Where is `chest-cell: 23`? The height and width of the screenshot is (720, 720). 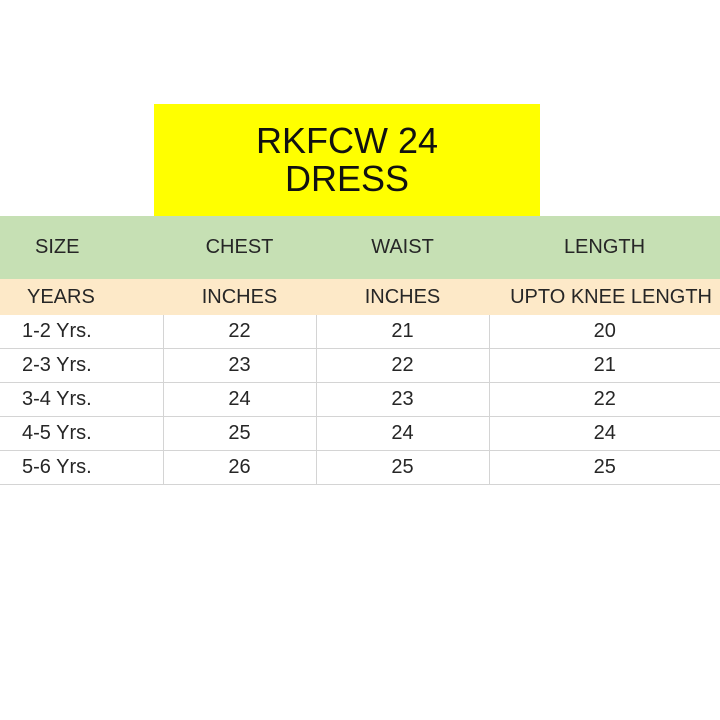 chest-cell: 23 is located at coordinates (239, 365).